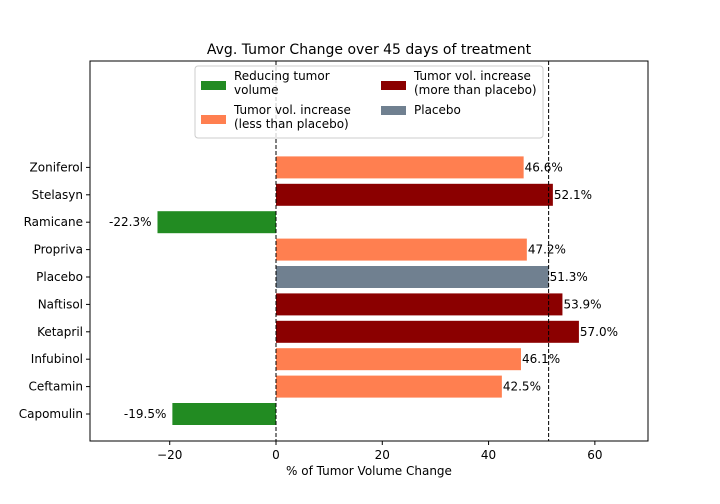 This screenshot has width=720, height=504. What do you see at coordinates (594, 455) in the screenshot?
I see `x-tick-label: 60` at bounding box center [594, 455].